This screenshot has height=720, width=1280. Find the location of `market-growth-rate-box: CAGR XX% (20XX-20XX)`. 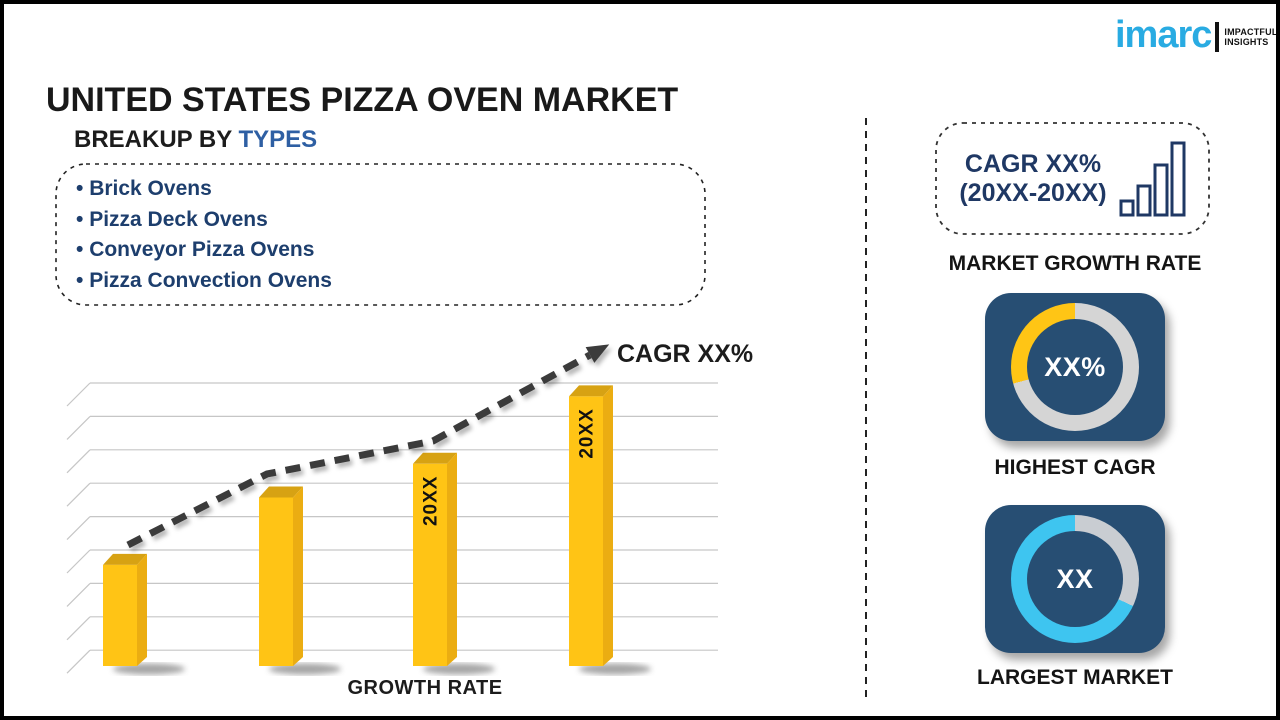

market-growth-rate-box: CAGR XX% (20XX-20XX) is located at coordinates (1073, 179).